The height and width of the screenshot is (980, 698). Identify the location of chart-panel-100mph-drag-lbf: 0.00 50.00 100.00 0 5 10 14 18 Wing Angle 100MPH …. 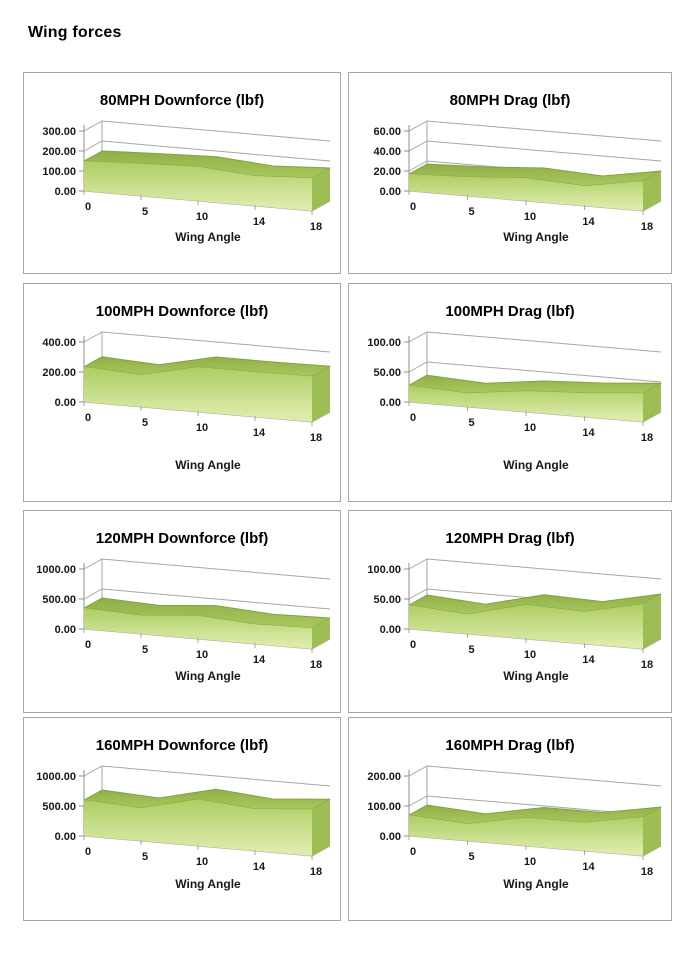
(510, 392).